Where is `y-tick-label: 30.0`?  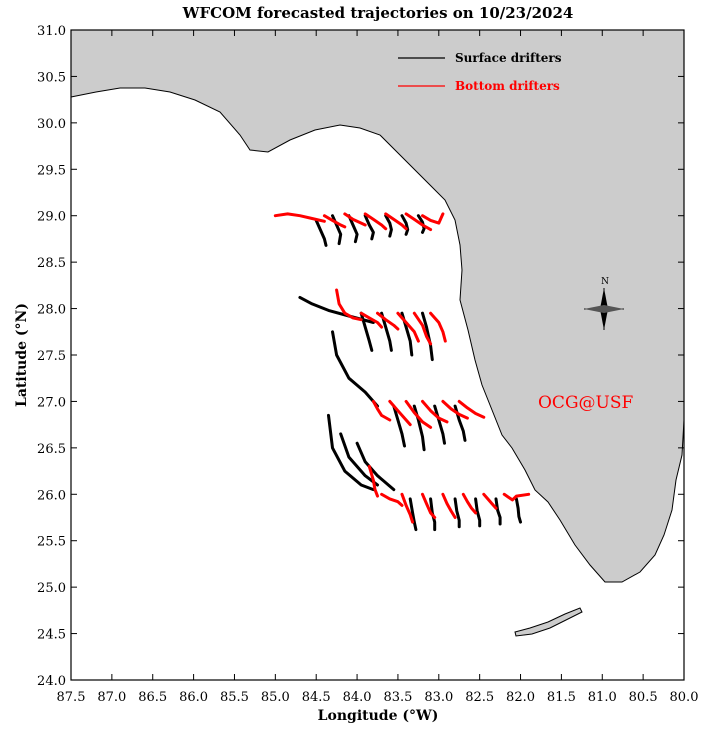
y-tick-label: 30.0 is located at coordinates (51, 124).